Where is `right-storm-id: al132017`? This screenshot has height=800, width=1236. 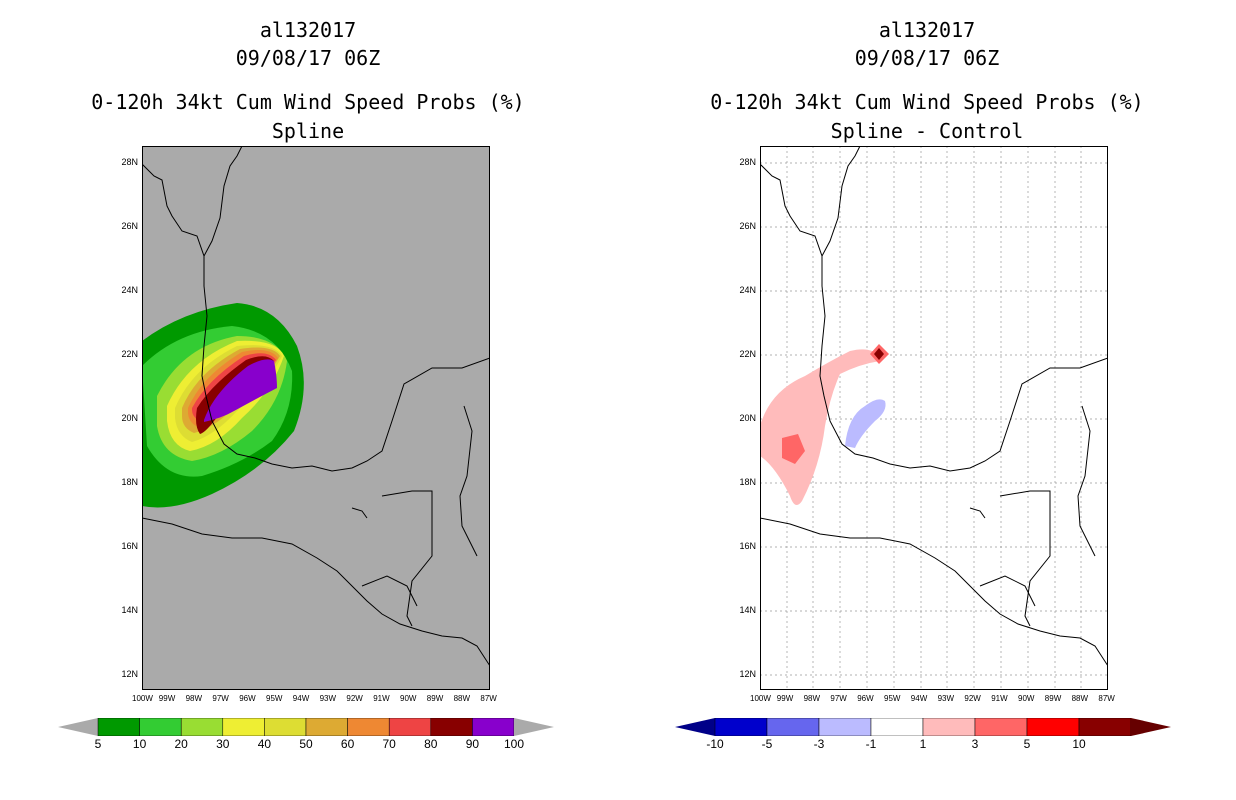
right-storm-id: al132017 is located at coordinates (927, 30).